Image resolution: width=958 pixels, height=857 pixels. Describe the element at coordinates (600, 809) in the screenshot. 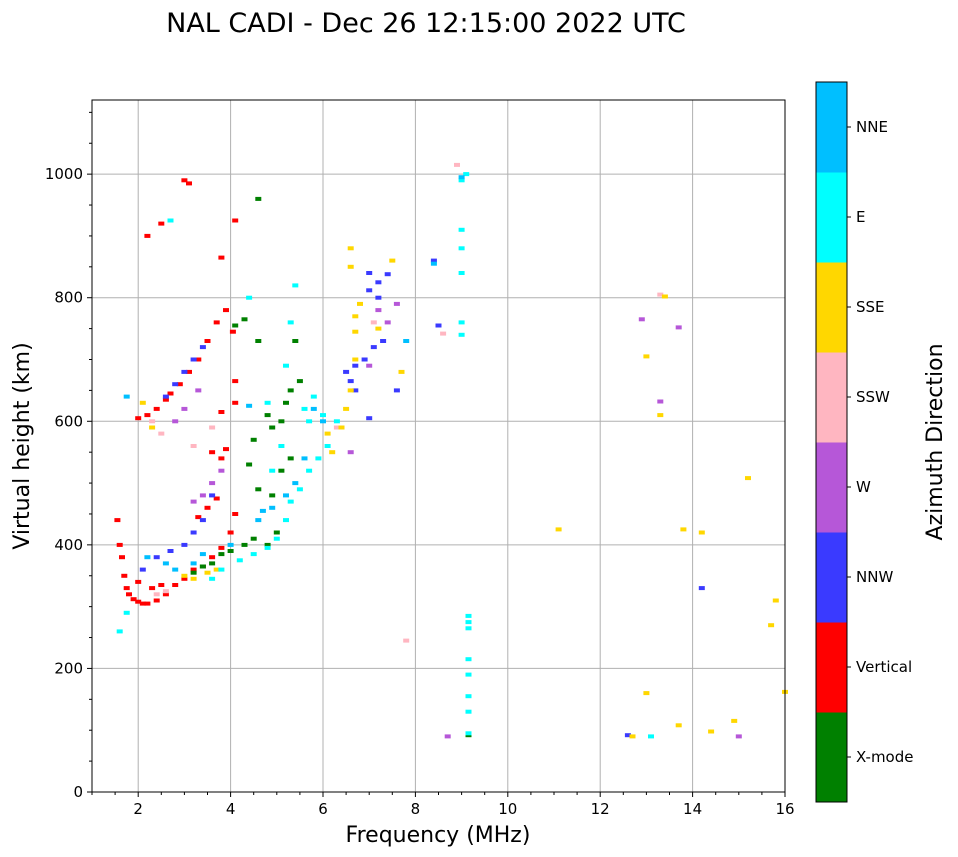

I see `x-tick-label: 12` at that location.